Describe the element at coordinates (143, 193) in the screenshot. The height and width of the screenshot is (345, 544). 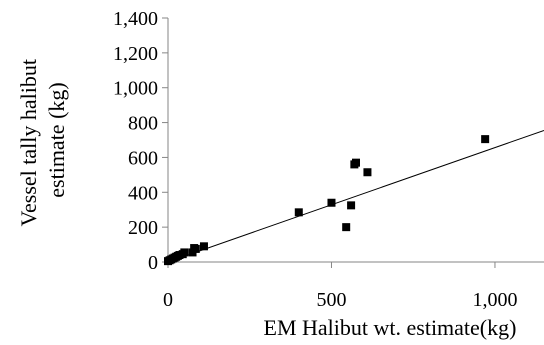
I see `y-tick-label: 400` at that location.